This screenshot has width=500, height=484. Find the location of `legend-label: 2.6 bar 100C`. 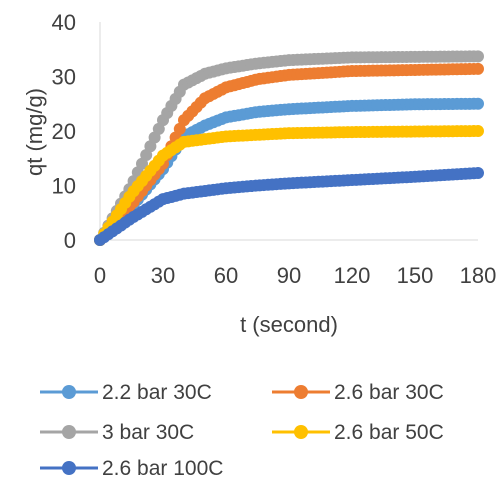

legend-label: 2.6 bar 100C is located at coordinates (162, 468).